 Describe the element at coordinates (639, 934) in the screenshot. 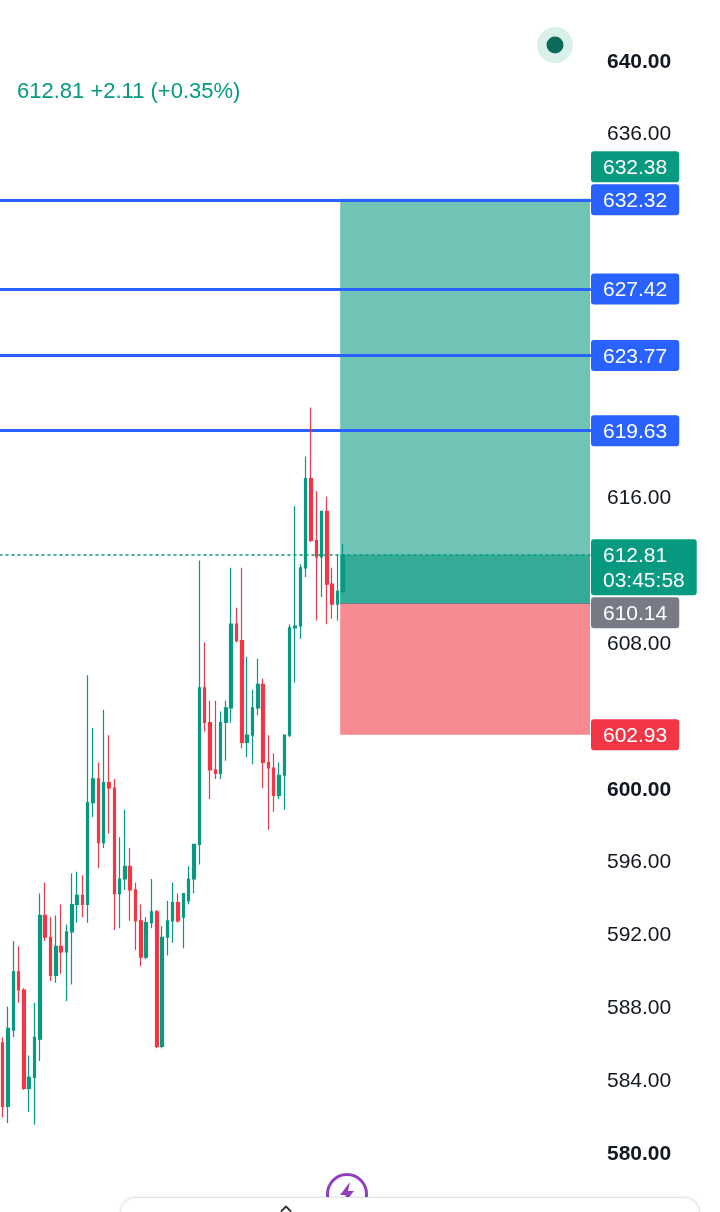

I see `y-tick-label: 592.00` at that location.